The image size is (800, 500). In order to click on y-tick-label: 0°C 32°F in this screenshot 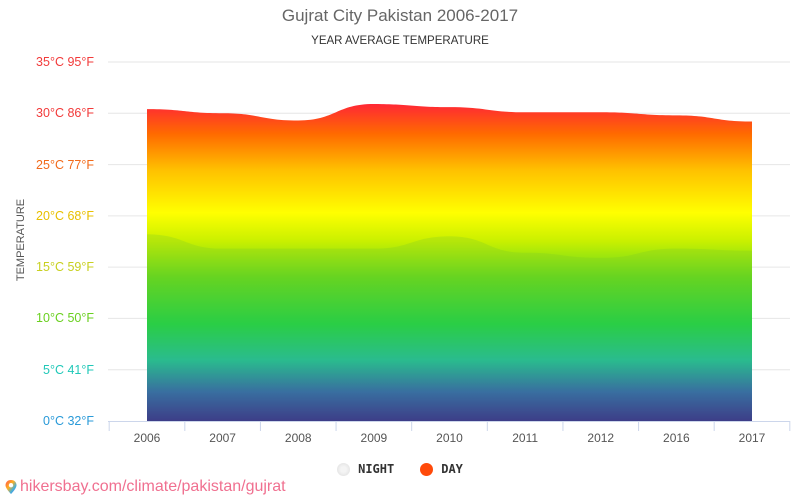, I will do `click(68, 421)`.